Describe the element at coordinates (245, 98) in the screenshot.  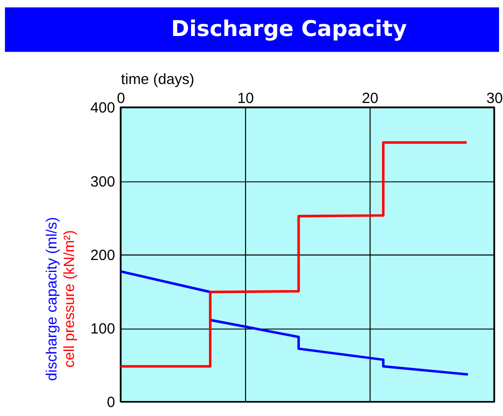
I see `x-tick-label: 10` at that location.